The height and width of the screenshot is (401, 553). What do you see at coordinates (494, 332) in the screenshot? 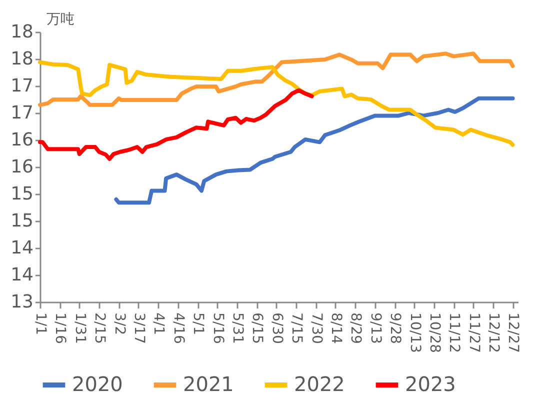
I see `x-tick-label: 12/12` at bounding box center [494, 332].